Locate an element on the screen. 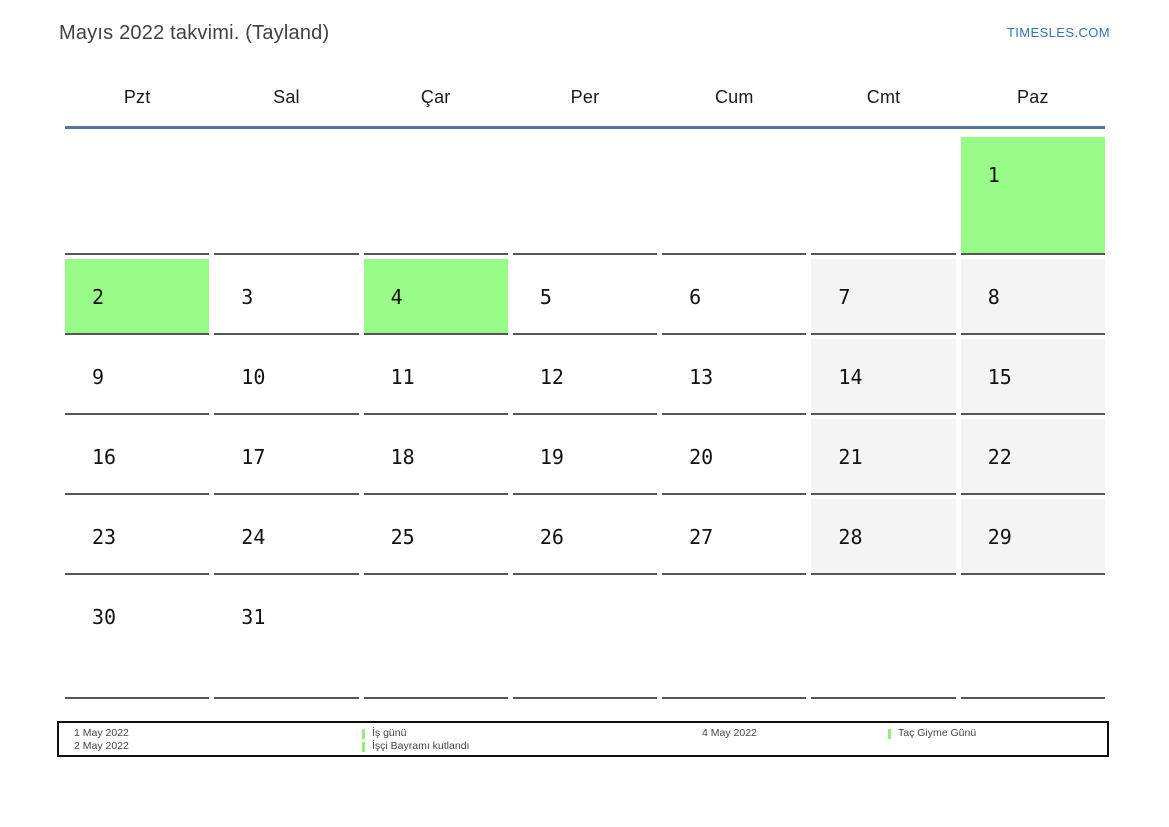  legend-labels-group1: İş günü İşçi Bayramı kutlandı is located at coordinates (415, 740).